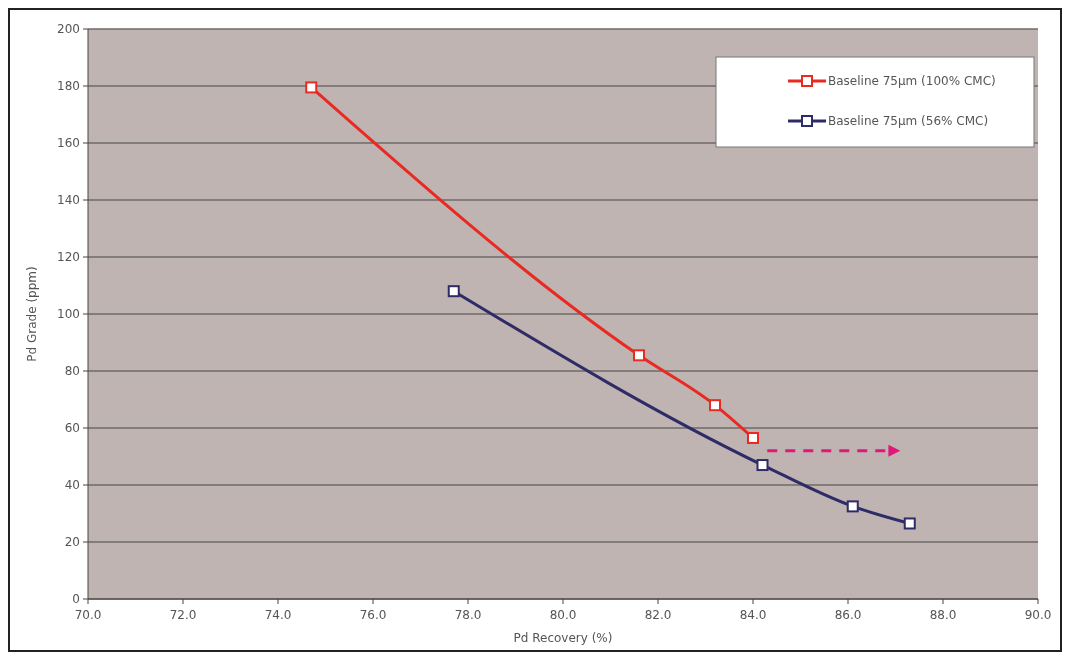  What do you see at coordinates (278, 615) in the screenshot?
I see `x-tick-label: 74.0` at bounding box center [278, 615].